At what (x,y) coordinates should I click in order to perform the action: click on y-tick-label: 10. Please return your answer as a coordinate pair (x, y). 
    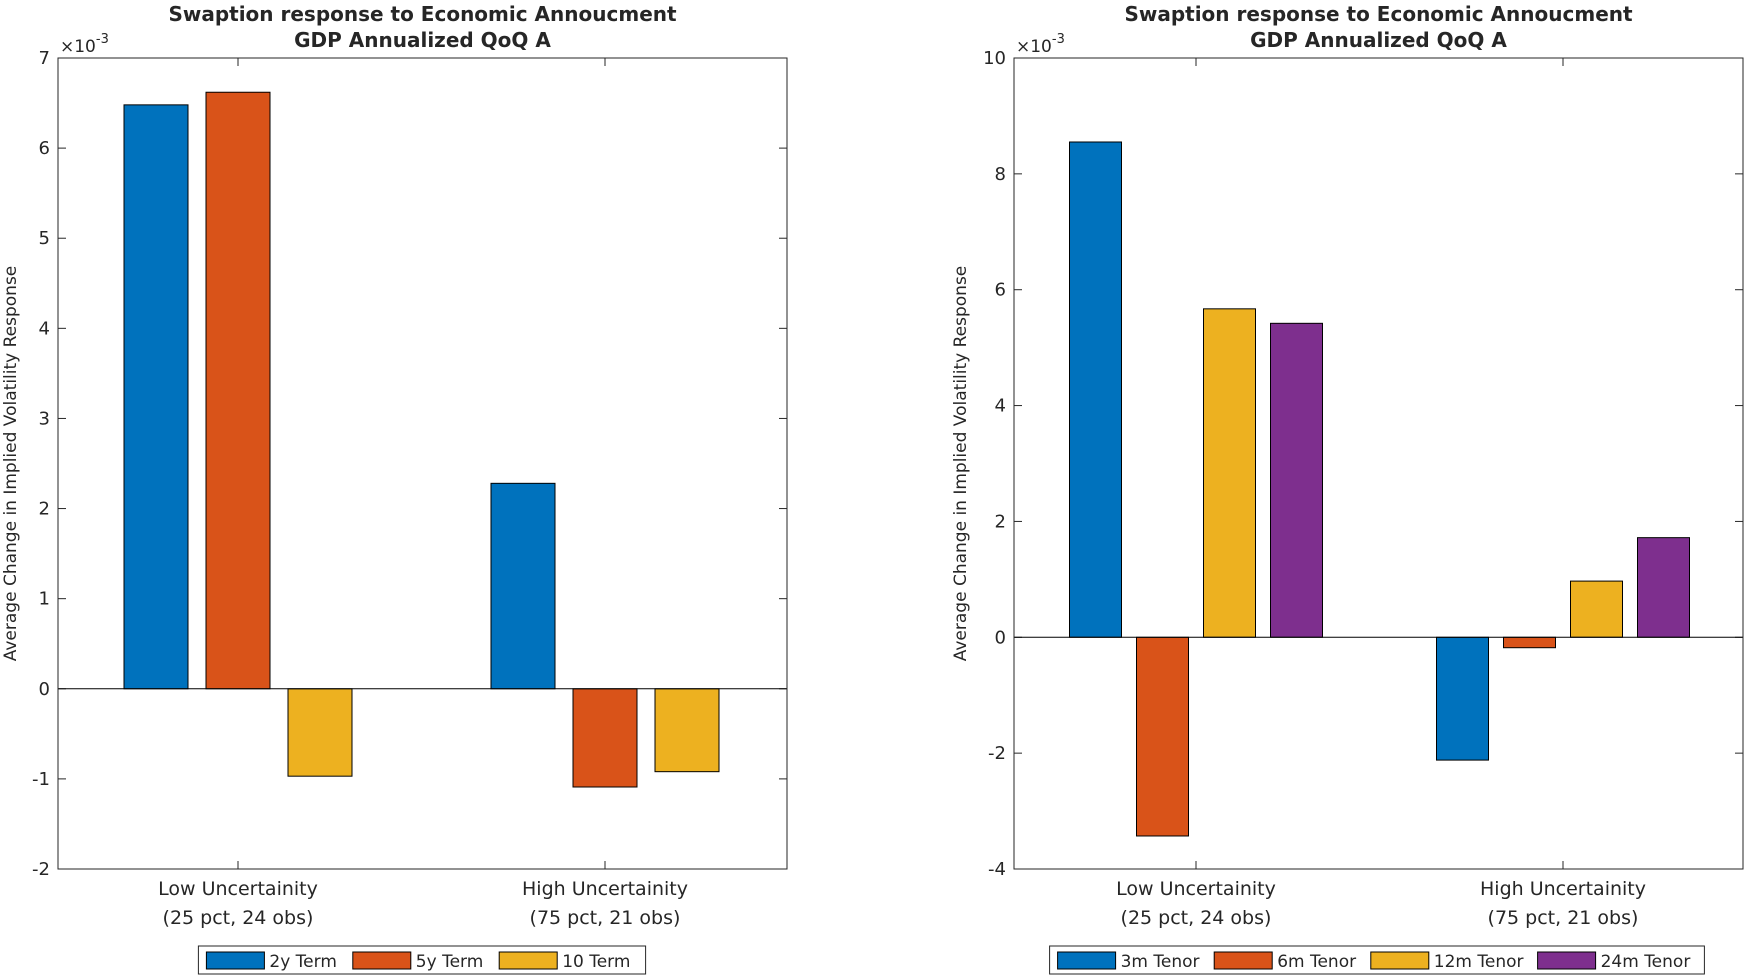
    Looking at the image, I should click on (994, 58).